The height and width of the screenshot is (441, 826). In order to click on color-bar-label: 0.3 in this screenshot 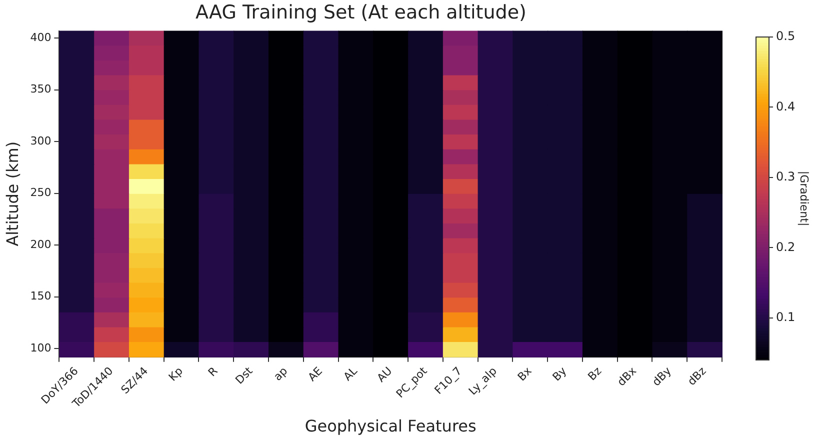, I will do `click(786, 177)`.